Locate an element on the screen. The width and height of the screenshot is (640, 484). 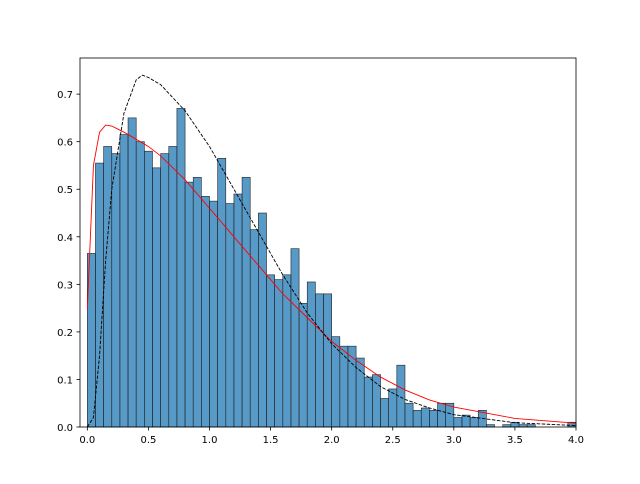
x-tick-label: 2.0 is located at coordinates (332, 440).